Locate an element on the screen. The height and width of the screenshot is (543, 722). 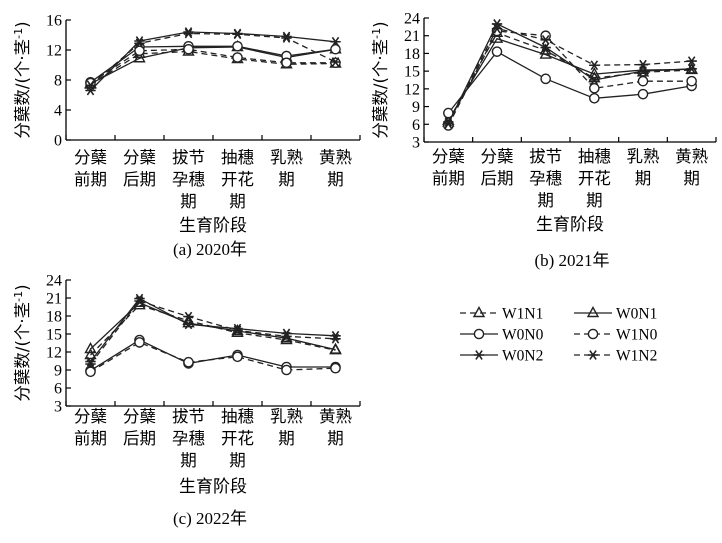
legend-label: W0N2 is located at coordinates (522, 356).